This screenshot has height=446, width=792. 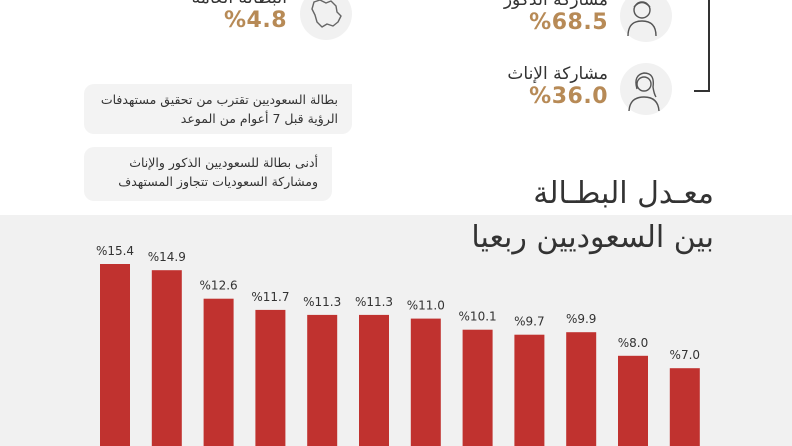 I want to click on female-person-icon, so click(x=646, y=89).